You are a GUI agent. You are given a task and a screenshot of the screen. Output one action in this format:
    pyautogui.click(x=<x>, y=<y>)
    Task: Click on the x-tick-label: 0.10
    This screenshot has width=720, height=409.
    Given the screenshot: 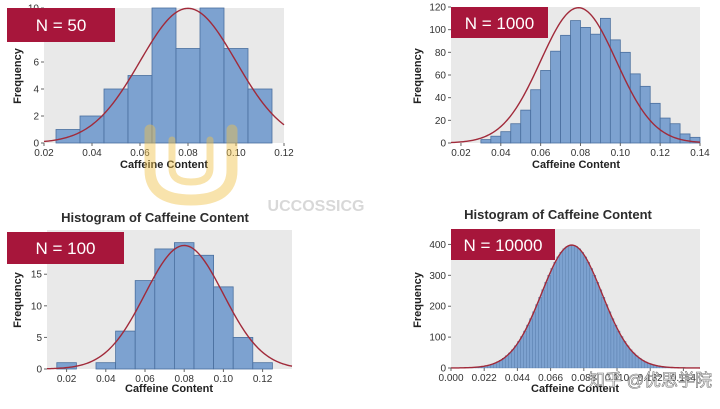 What is the action you would take?
    pyautogui.click(x=621, y=153)
    